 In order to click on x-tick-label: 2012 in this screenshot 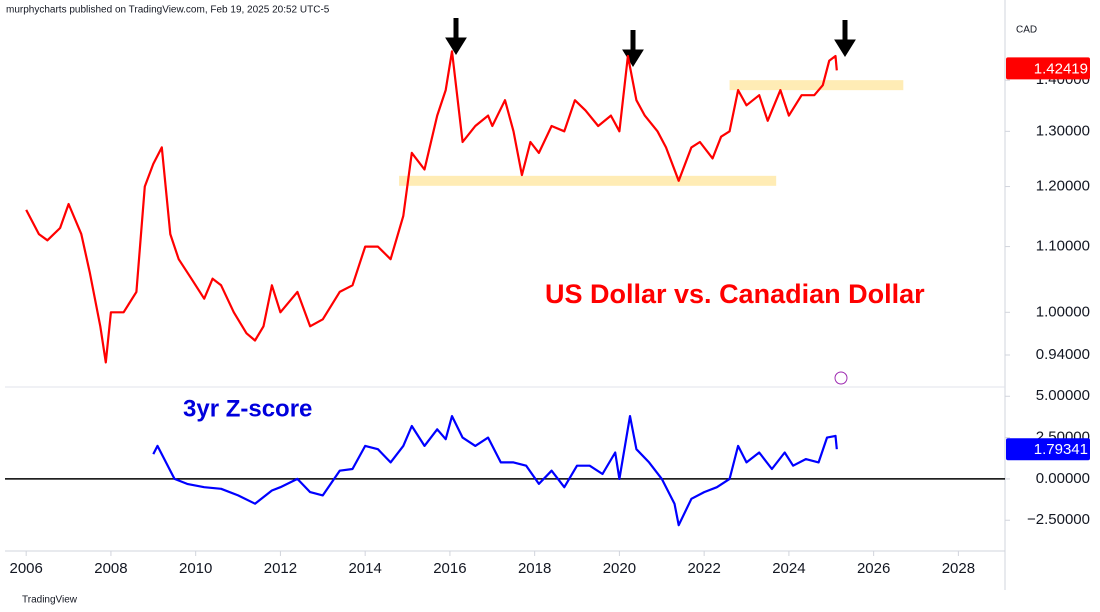, I will do `click(280, 568)`.